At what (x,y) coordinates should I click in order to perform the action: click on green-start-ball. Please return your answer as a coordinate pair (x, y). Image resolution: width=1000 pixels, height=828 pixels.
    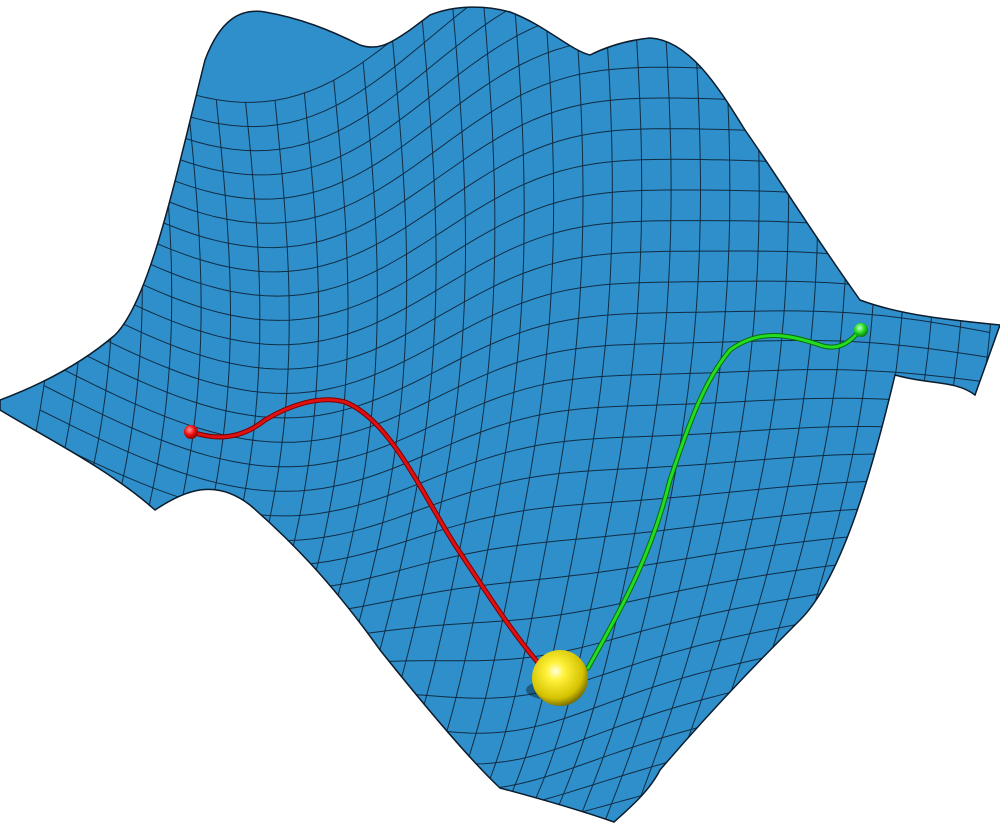
    Looking at the image, I should click on (861, 330).